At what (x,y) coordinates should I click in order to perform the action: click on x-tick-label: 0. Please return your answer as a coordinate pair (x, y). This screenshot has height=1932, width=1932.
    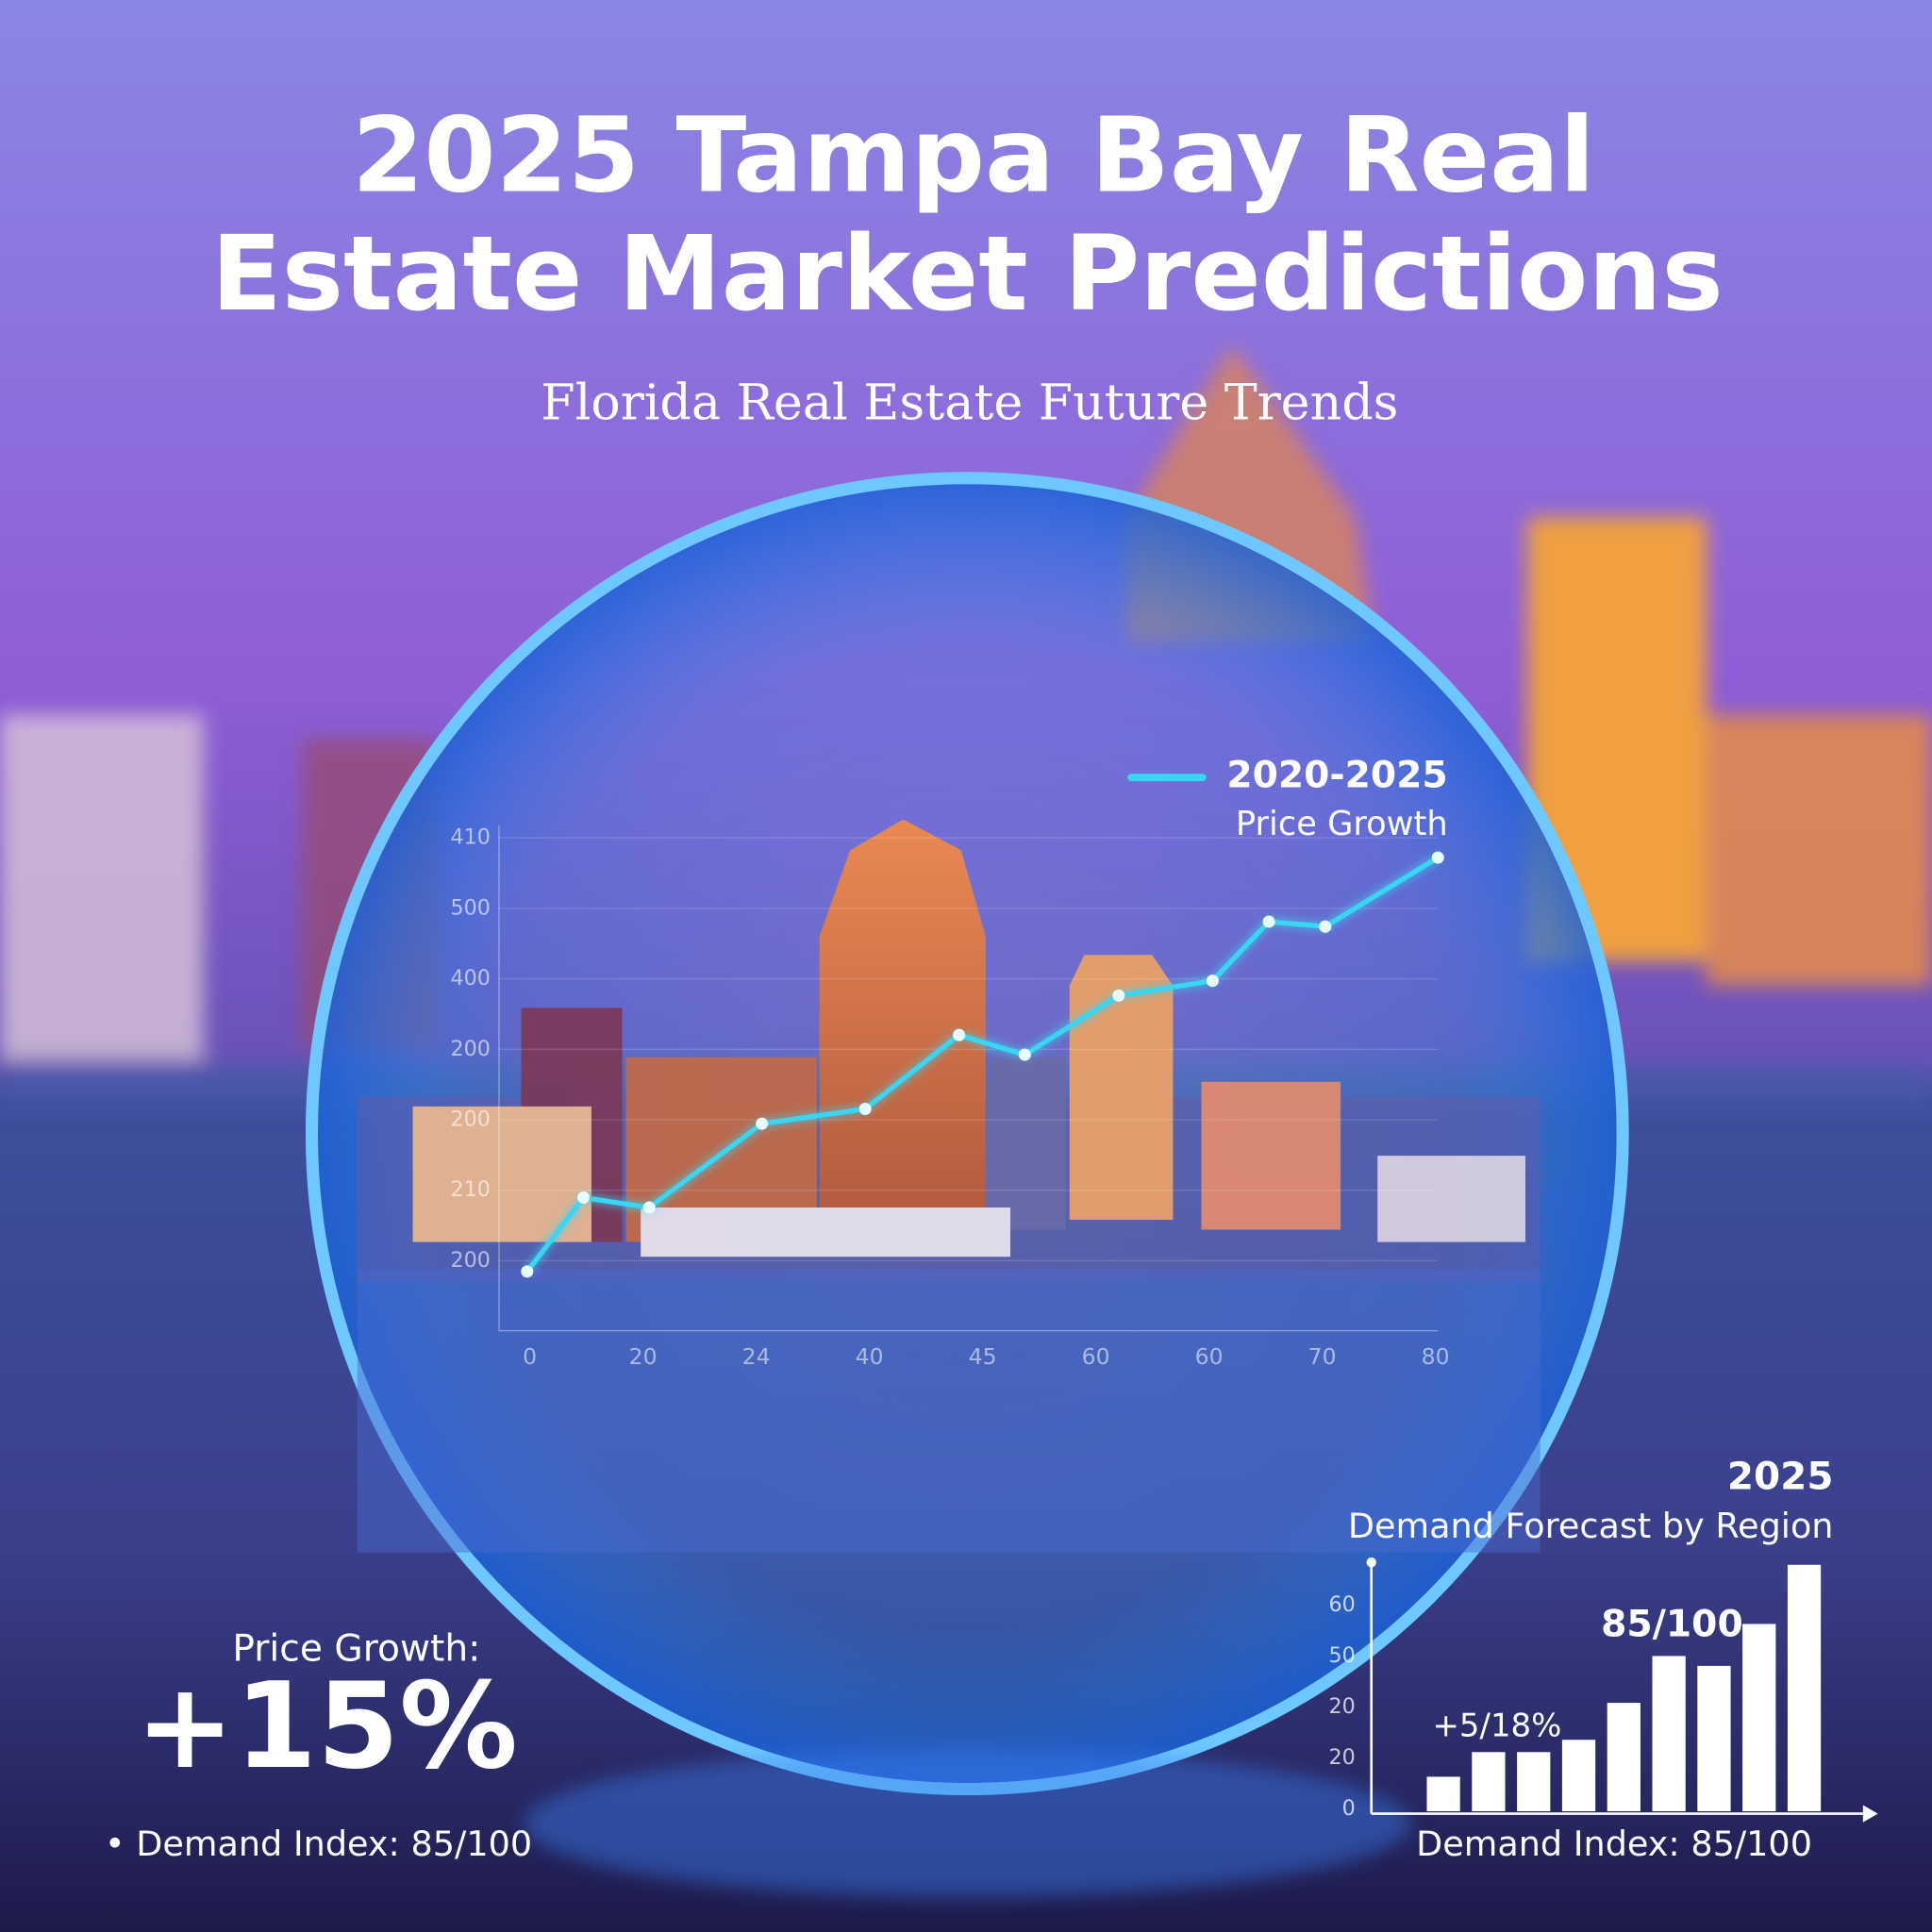
    Looking at the image, I should click on (530, 1356).